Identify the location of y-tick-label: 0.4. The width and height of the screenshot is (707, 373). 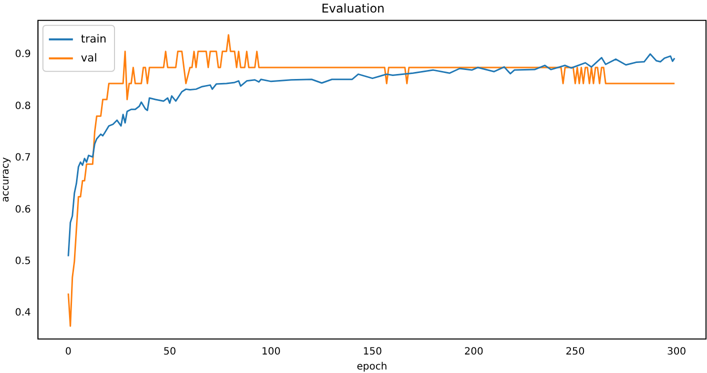
(22, 313).